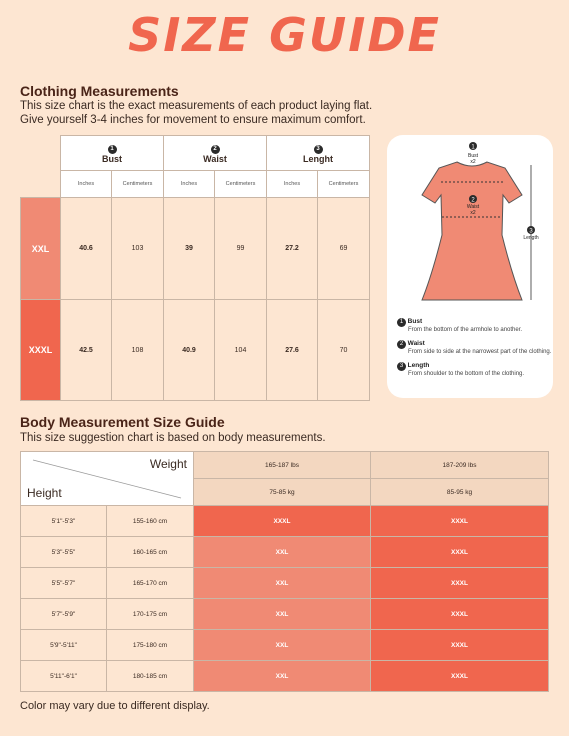 The height and width of the screenshot is (736, 569). Describe the element at coordinates (343, 248) in the screenshot. I see `table-cell: 69` at that location.